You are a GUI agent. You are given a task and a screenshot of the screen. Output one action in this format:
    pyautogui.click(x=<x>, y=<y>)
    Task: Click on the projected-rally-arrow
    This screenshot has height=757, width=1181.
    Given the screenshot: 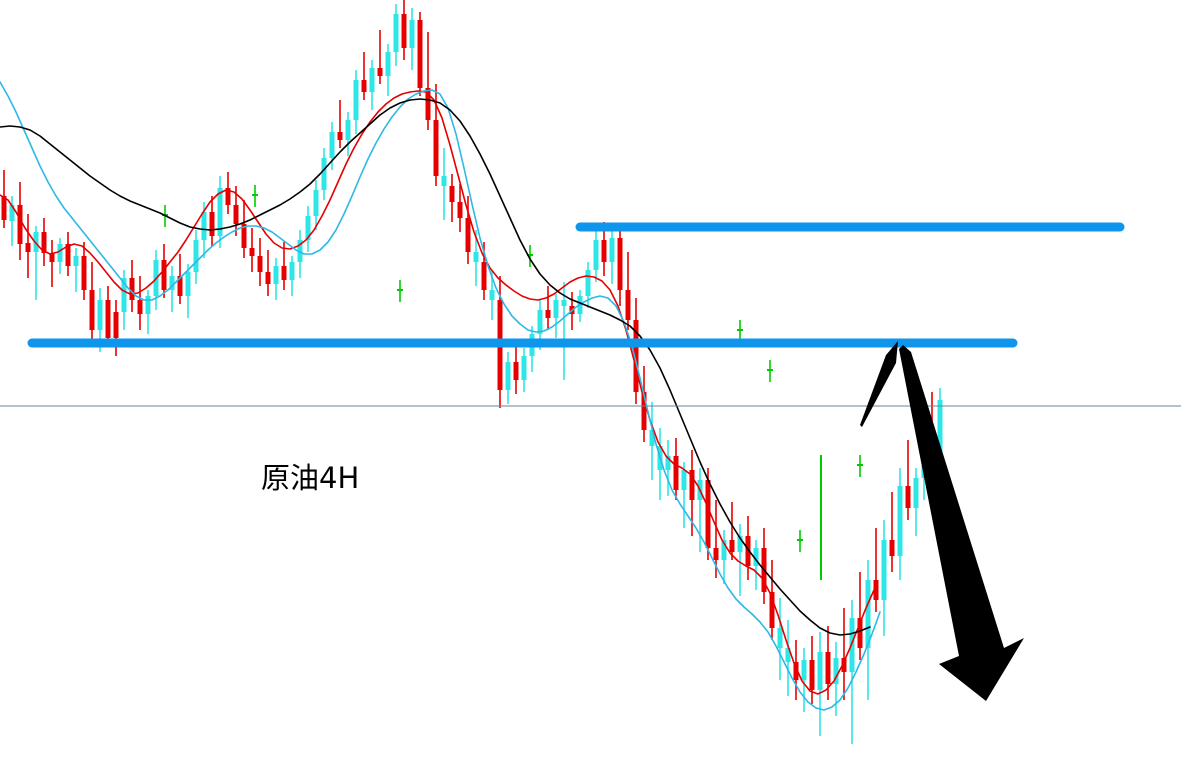 What is the action you would take?
    pyautogui.click(x=879, y=384)
    